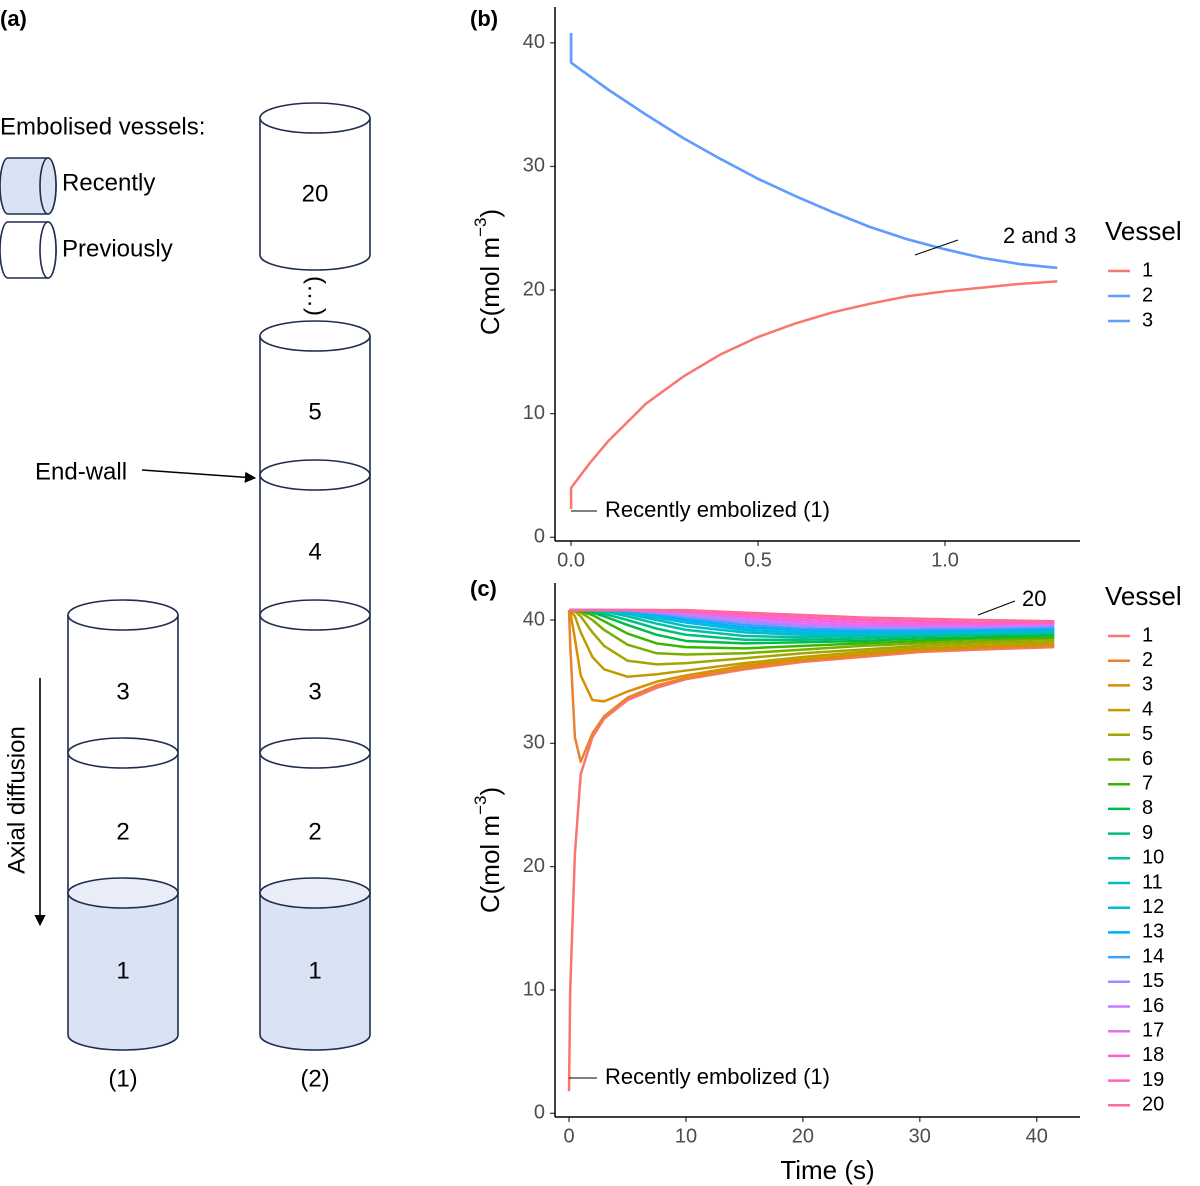 Image resolution: width=1200 pixels, height=1186 pixels. I want to click on x-axis-label: Time (s), so click(827, 1170).